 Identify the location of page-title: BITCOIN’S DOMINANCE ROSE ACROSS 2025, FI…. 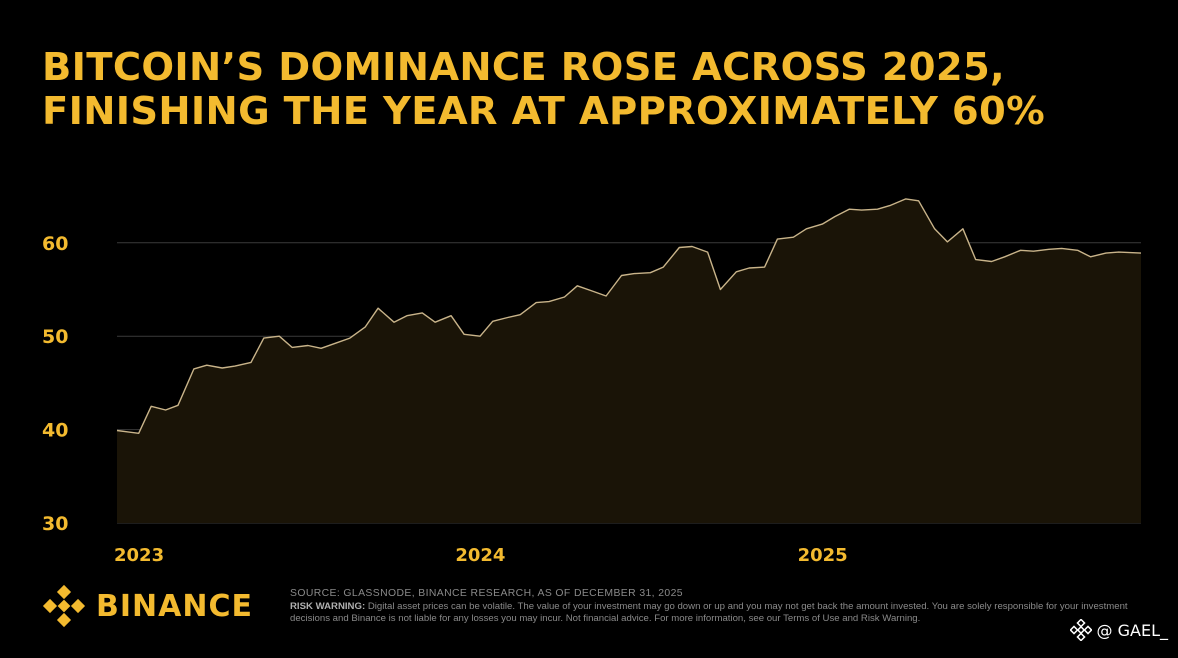
(602, 90).